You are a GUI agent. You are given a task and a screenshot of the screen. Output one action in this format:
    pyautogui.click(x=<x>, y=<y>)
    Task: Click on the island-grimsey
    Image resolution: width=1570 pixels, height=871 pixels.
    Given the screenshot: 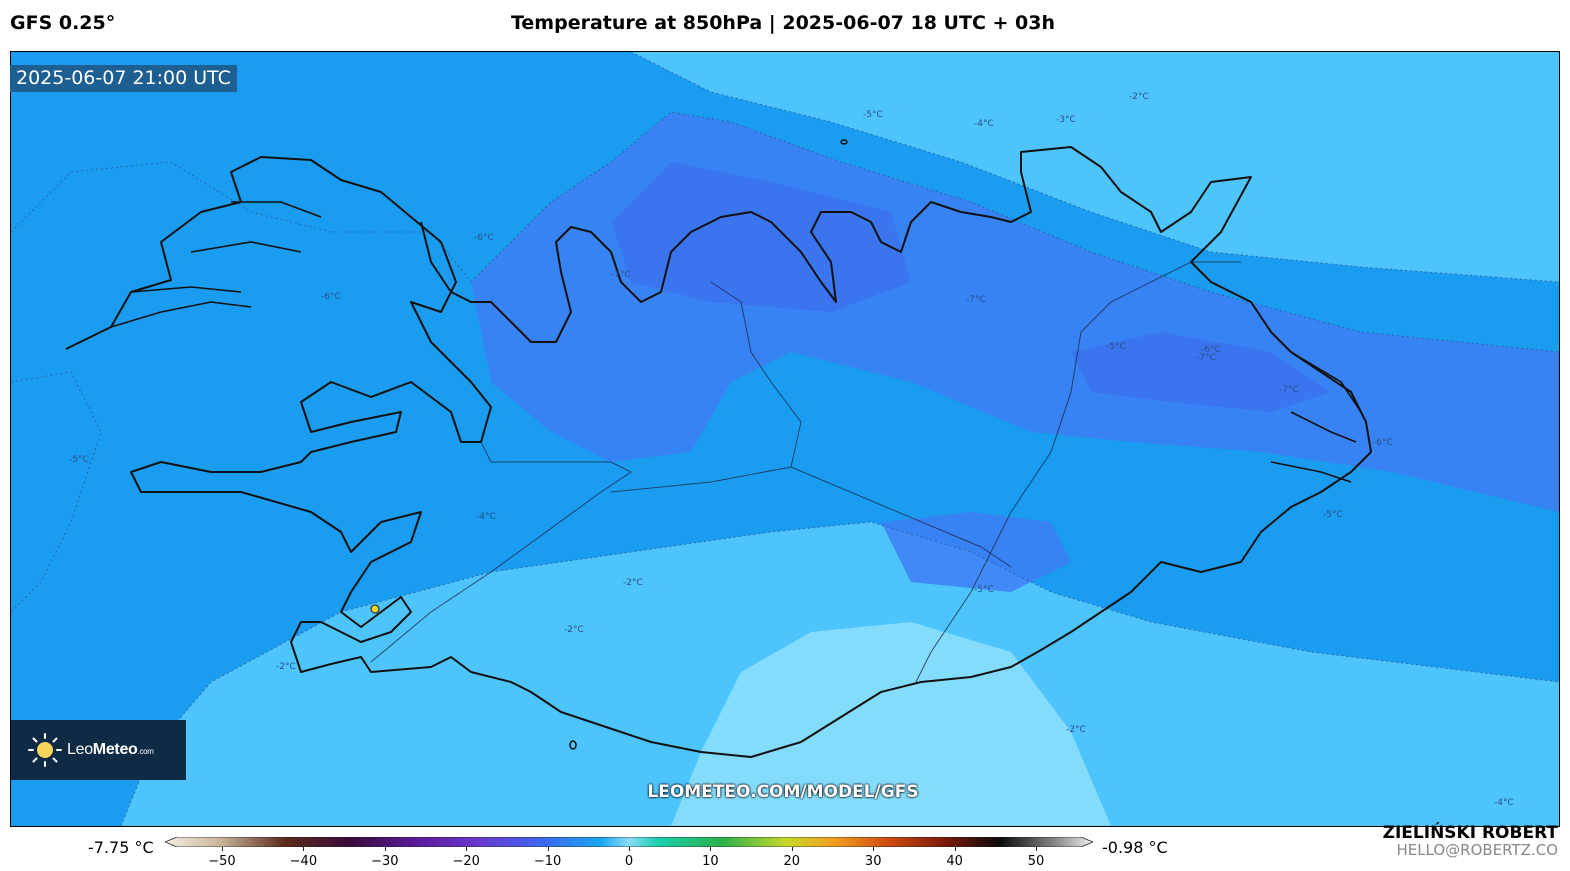 What is the action you would take?
    pyautogui.click(x=844, y=142)
    